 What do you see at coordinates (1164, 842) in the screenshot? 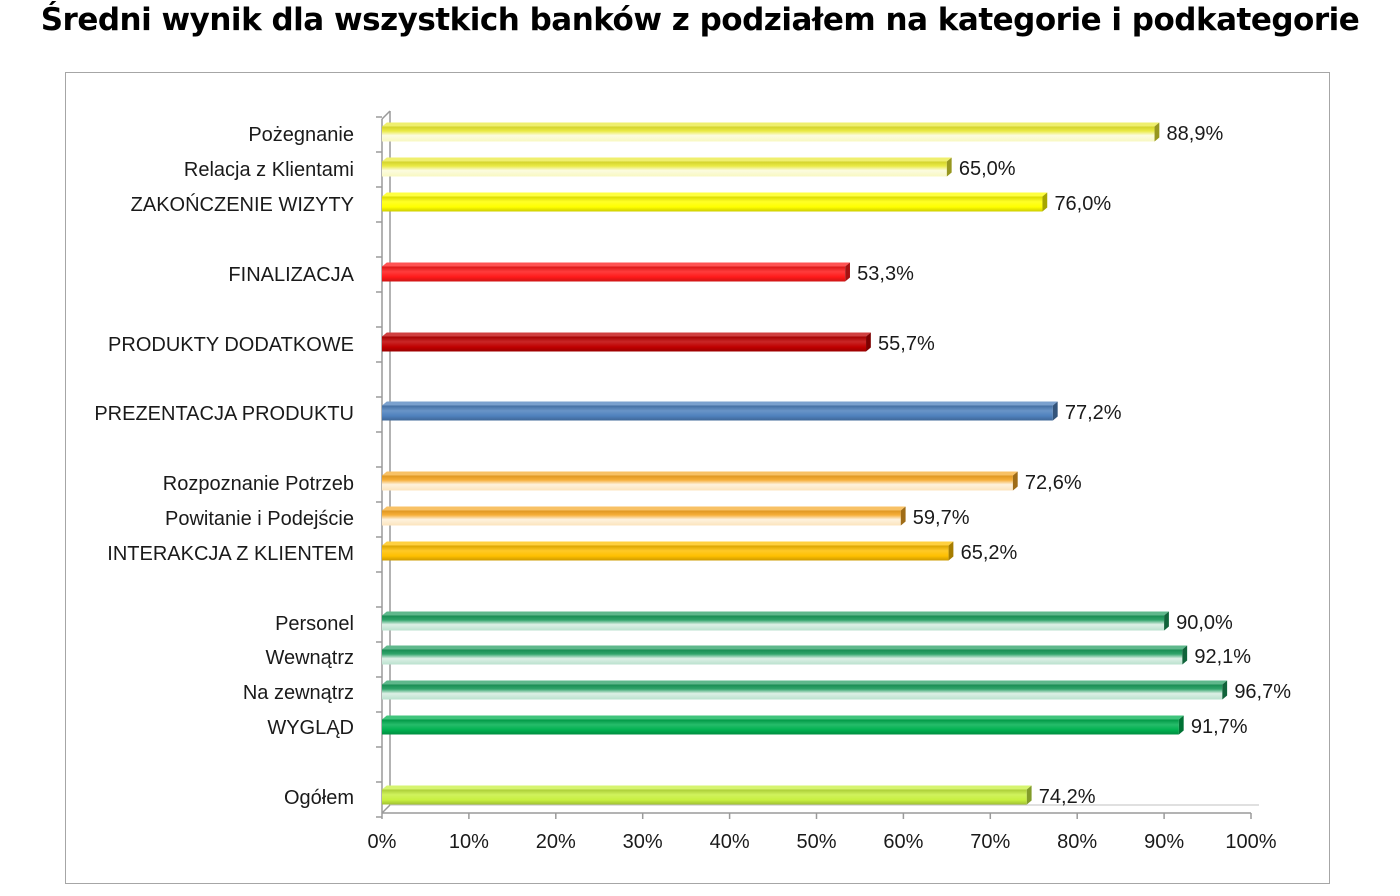
I see `x-tick-label: 90%` at bounding box center [1164, 842].